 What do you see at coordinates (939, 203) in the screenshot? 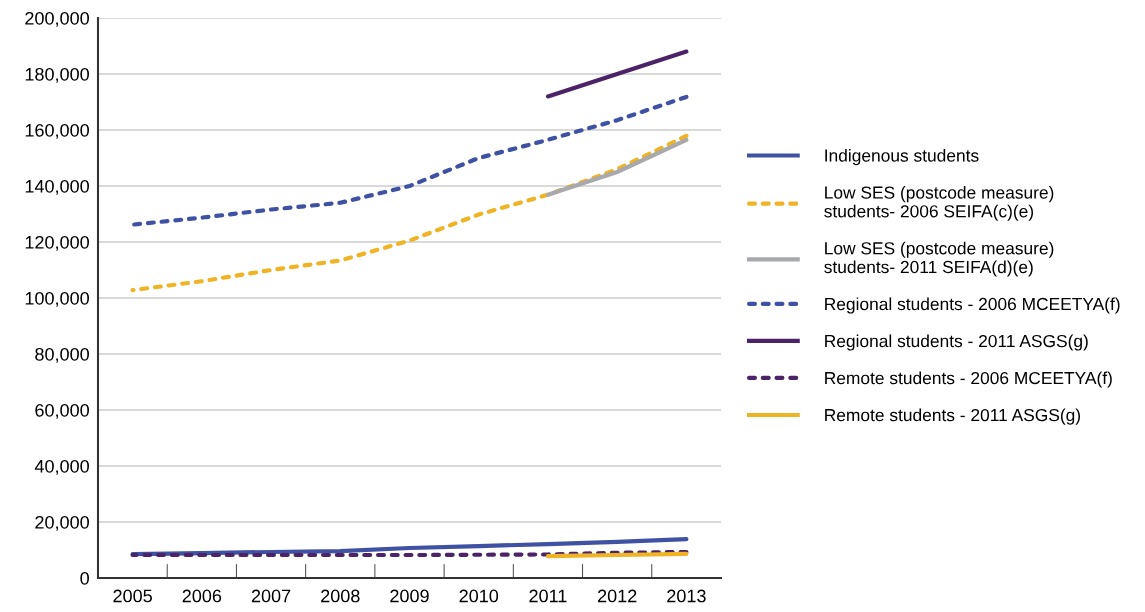
I see `legend-label: Low SES (postcode measure) students- 2006 SEIFA(c)(e)` at bounding box center [939, 203].